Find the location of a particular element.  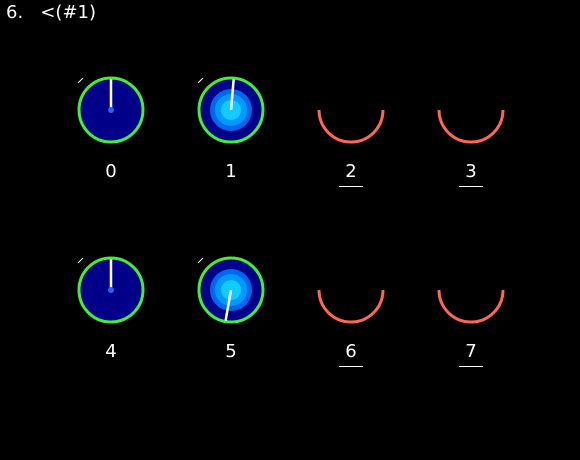

slot-7: 7 is located at coordinates (471, 340).